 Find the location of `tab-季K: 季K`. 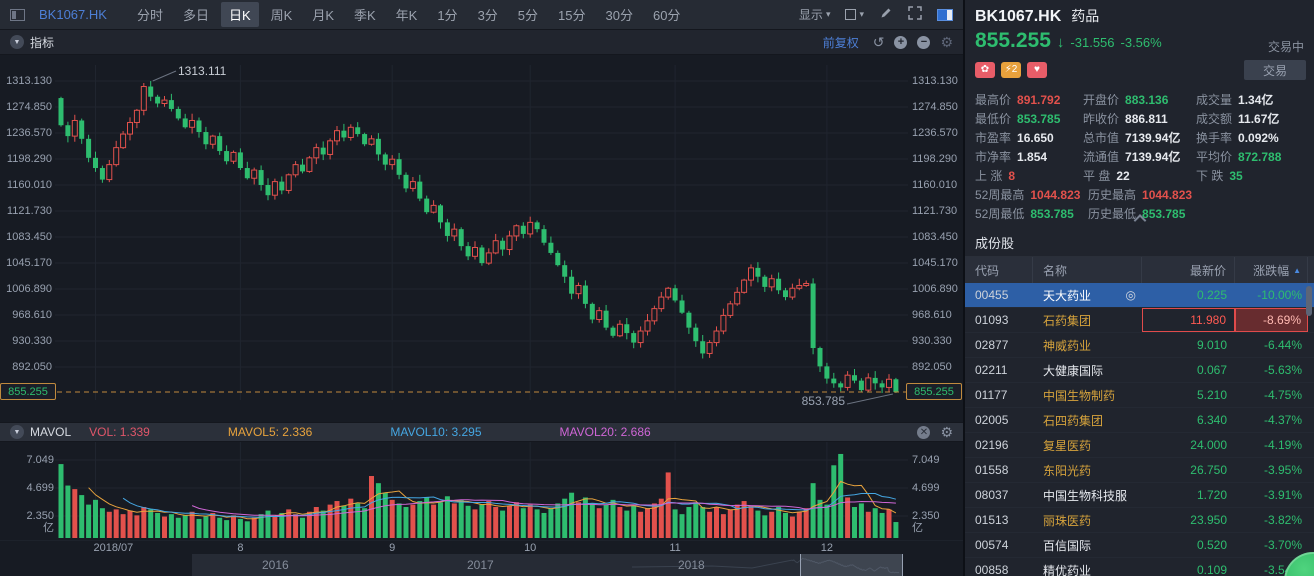

tab-季K: 季K is located at coordinates (364, 15).